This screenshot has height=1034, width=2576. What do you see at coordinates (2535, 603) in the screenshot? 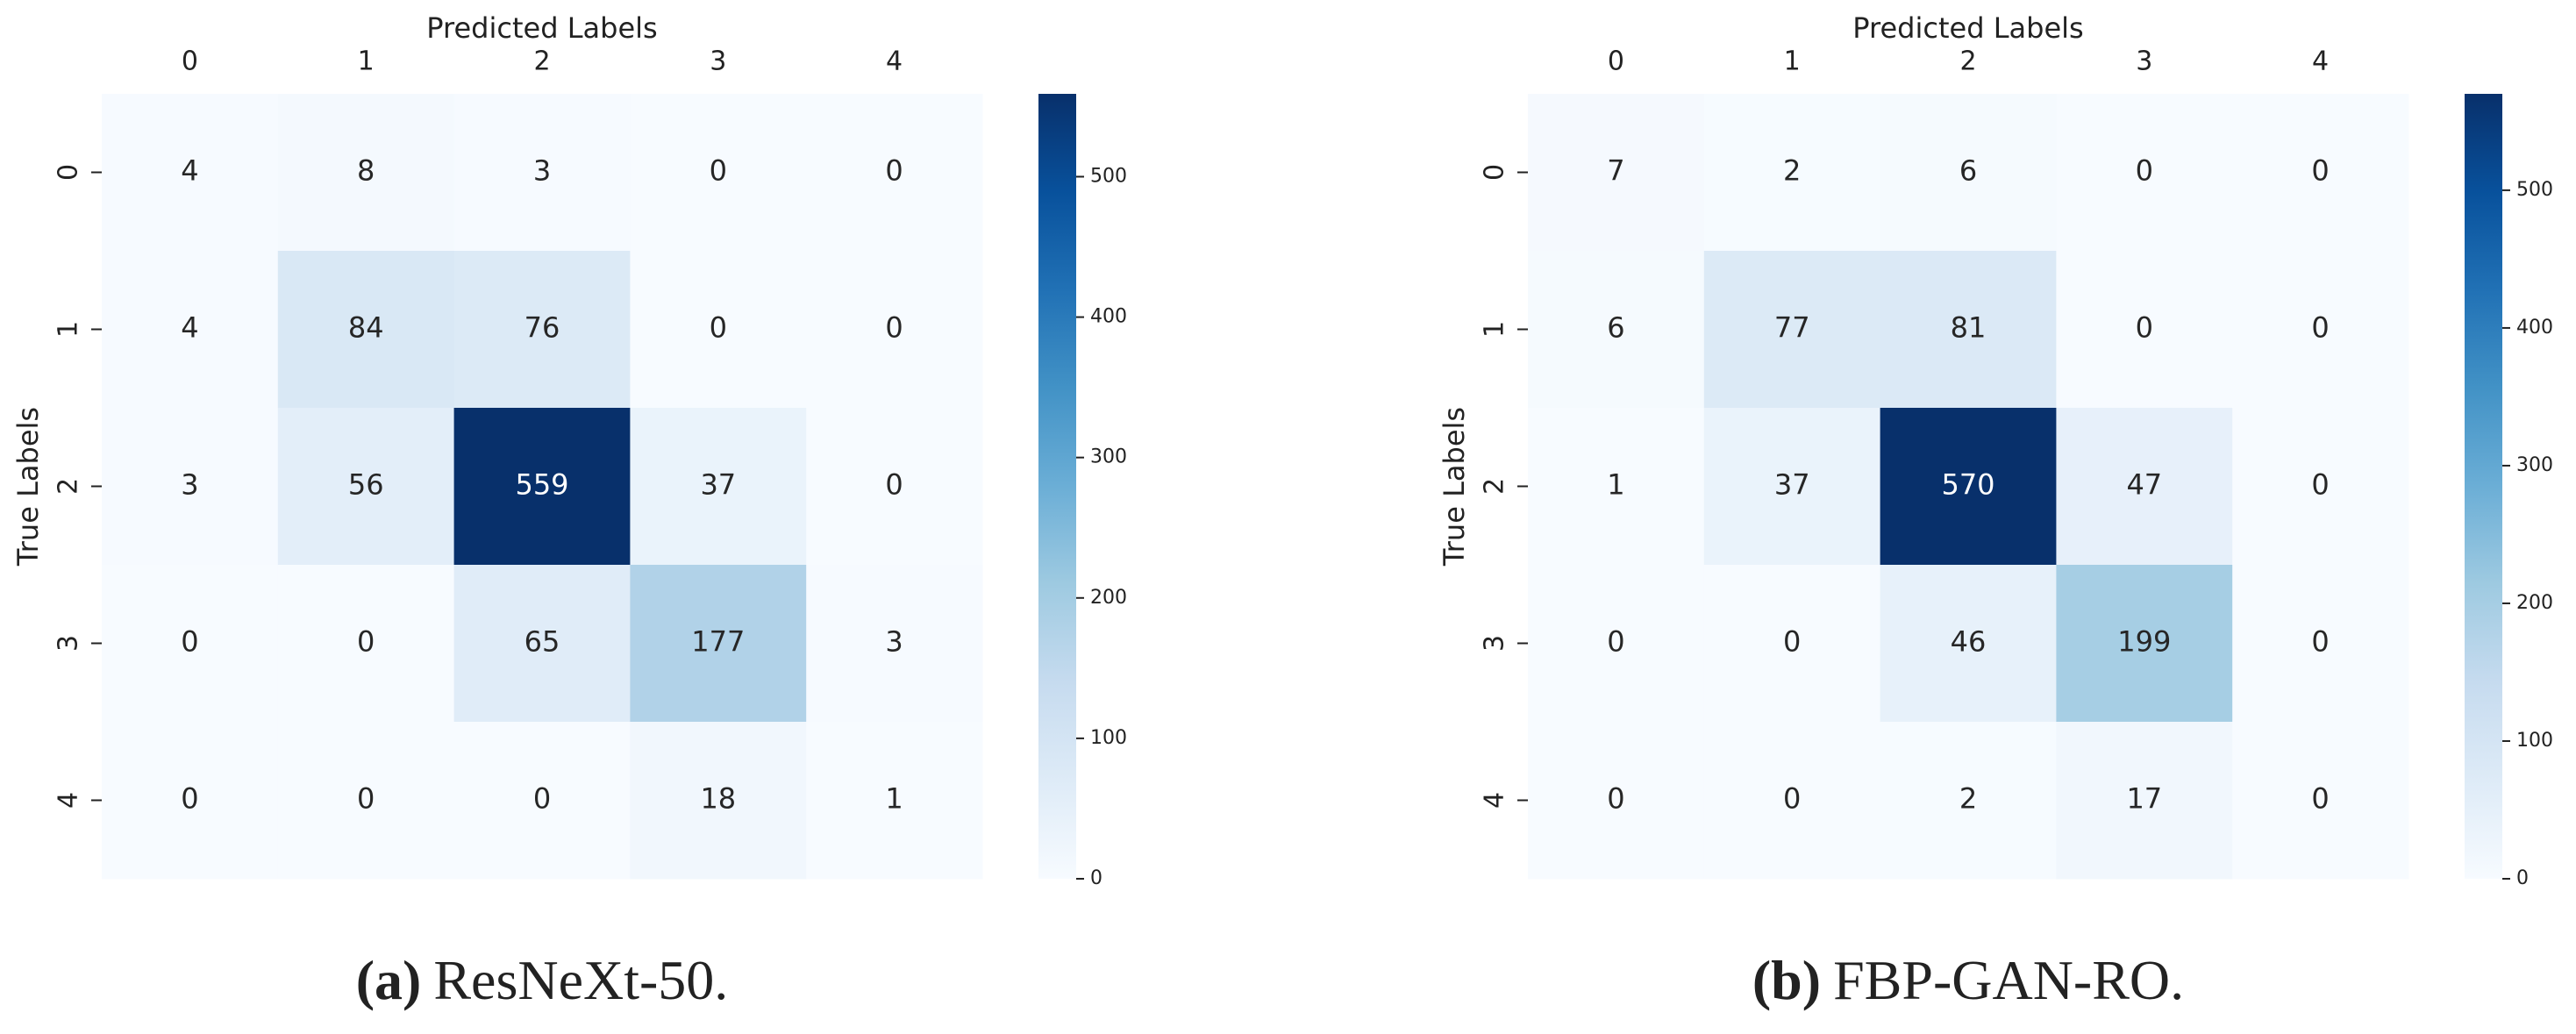
I see `colorbar-tick-label: 200` at bounding box center [2535, 603].